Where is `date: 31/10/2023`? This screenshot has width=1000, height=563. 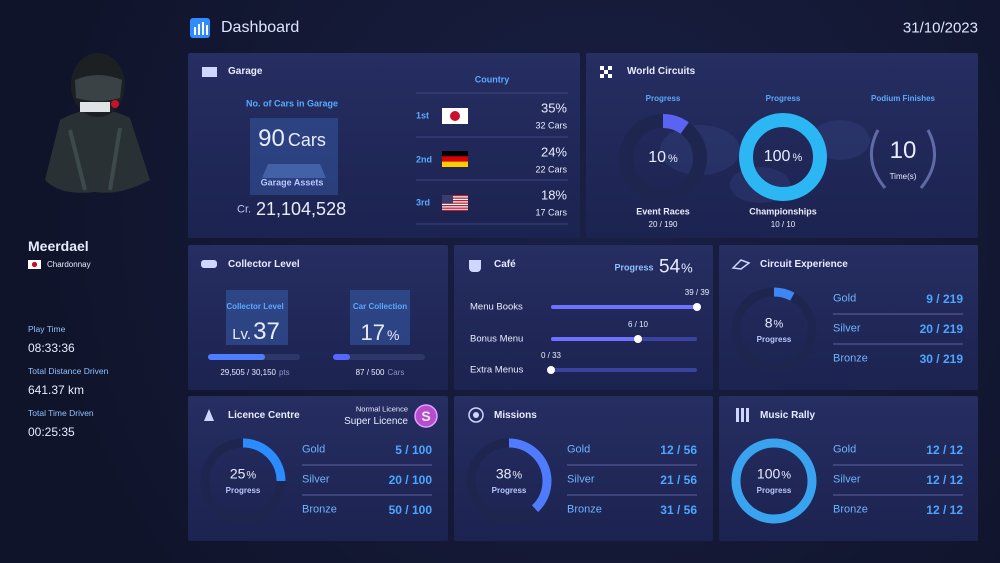 date: 31/10/2023 is located at coordinates (940, 28).